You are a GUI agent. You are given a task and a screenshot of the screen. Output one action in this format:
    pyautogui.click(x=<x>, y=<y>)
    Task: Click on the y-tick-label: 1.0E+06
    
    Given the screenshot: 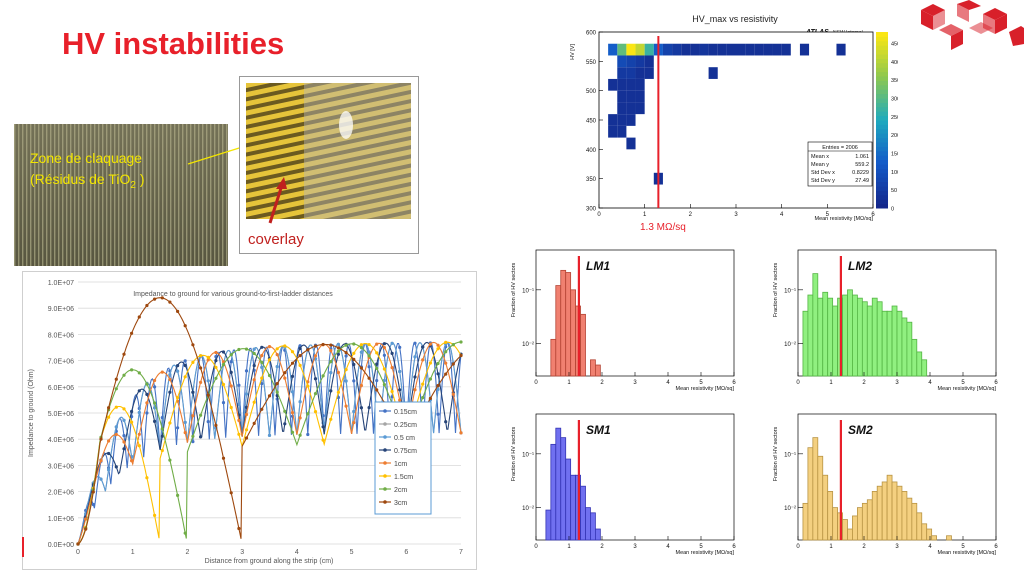 What is the action you would take?
    pyautogui.click(x=61, y=519)
    